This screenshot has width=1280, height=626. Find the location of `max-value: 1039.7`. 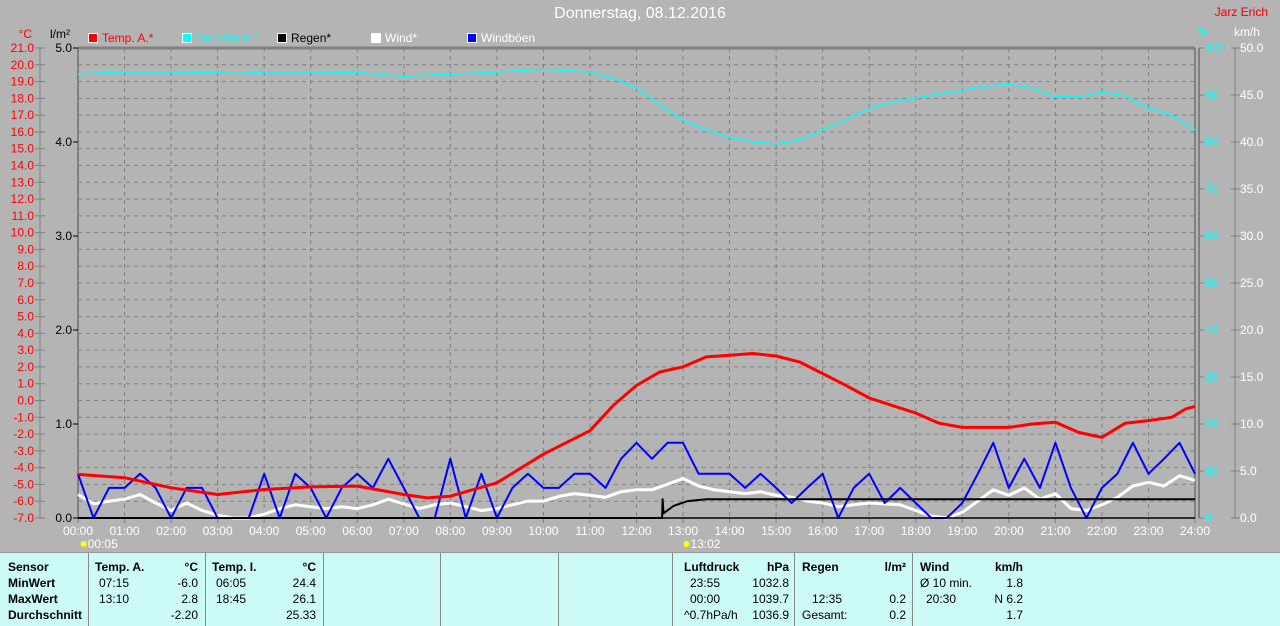

max-value: 1039.7 is located at coordinates (770, 599).